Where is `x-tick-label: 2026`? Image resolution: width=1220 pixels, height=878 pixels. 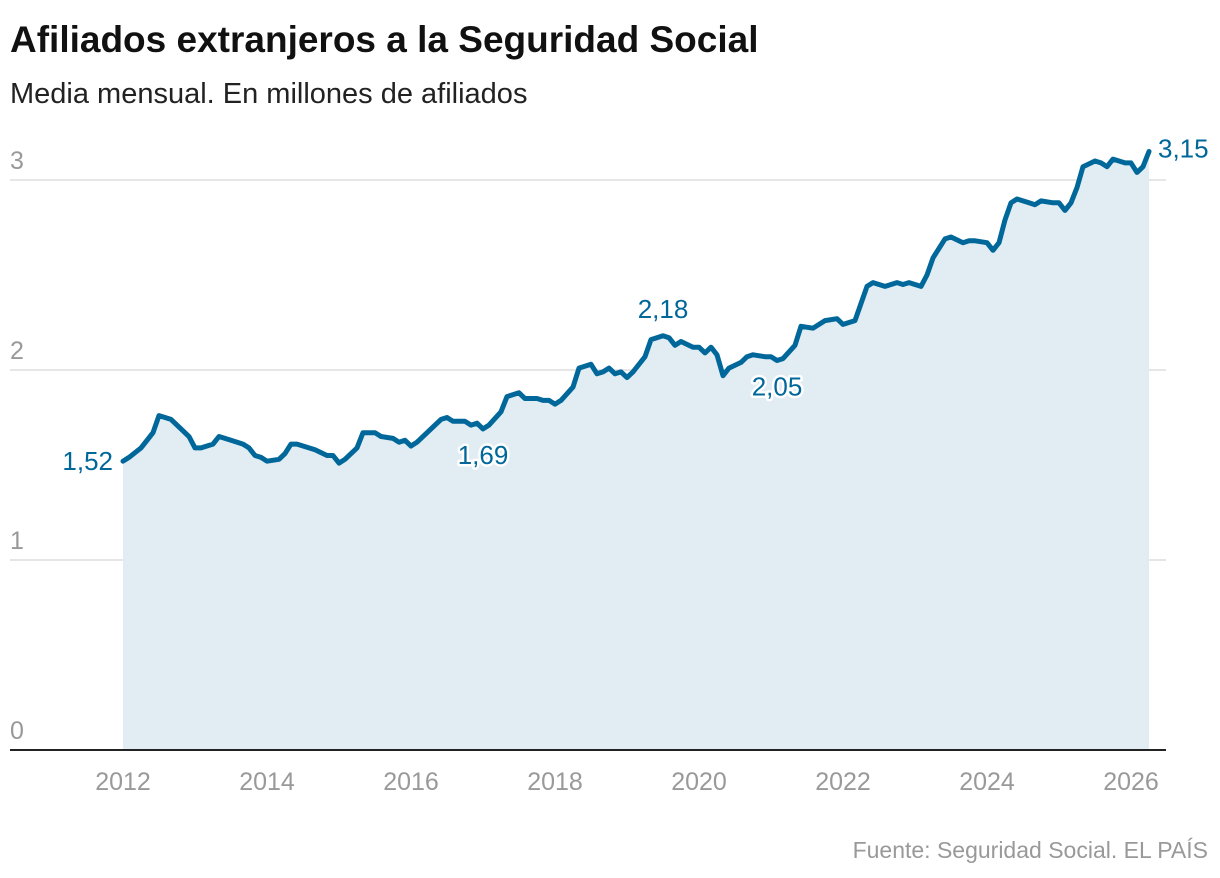 x-tick-label: 2026 is located at coordinates (1131, 782).